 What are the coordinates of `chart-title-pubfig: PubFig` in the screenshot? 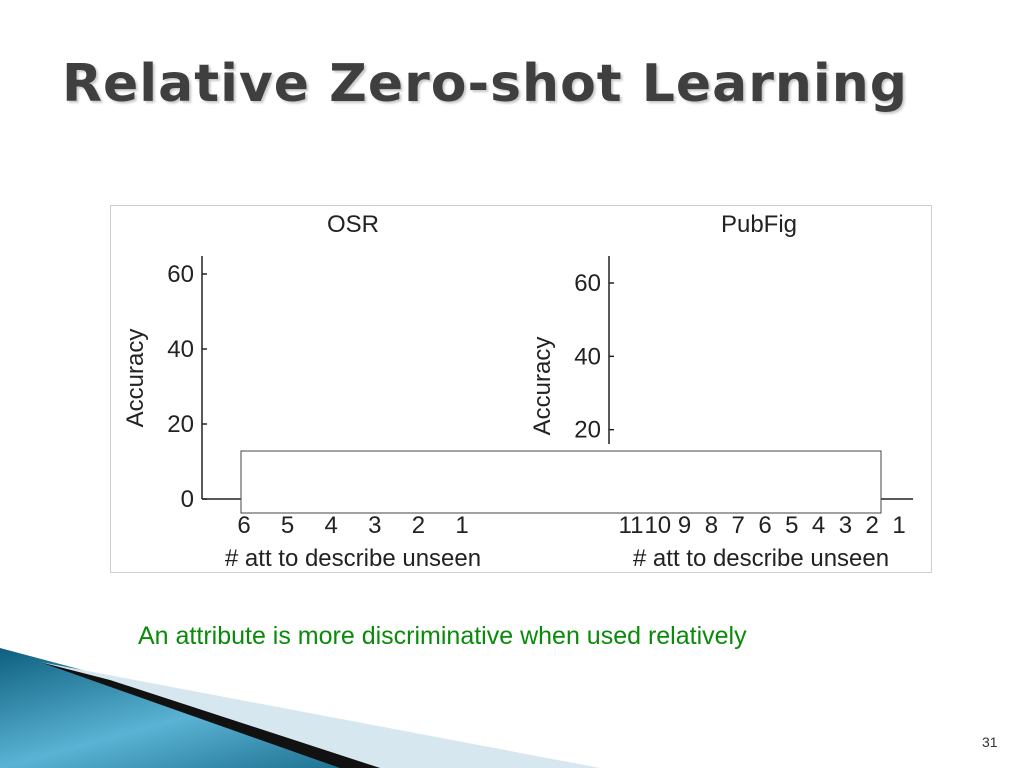 It's located at (759, 224).